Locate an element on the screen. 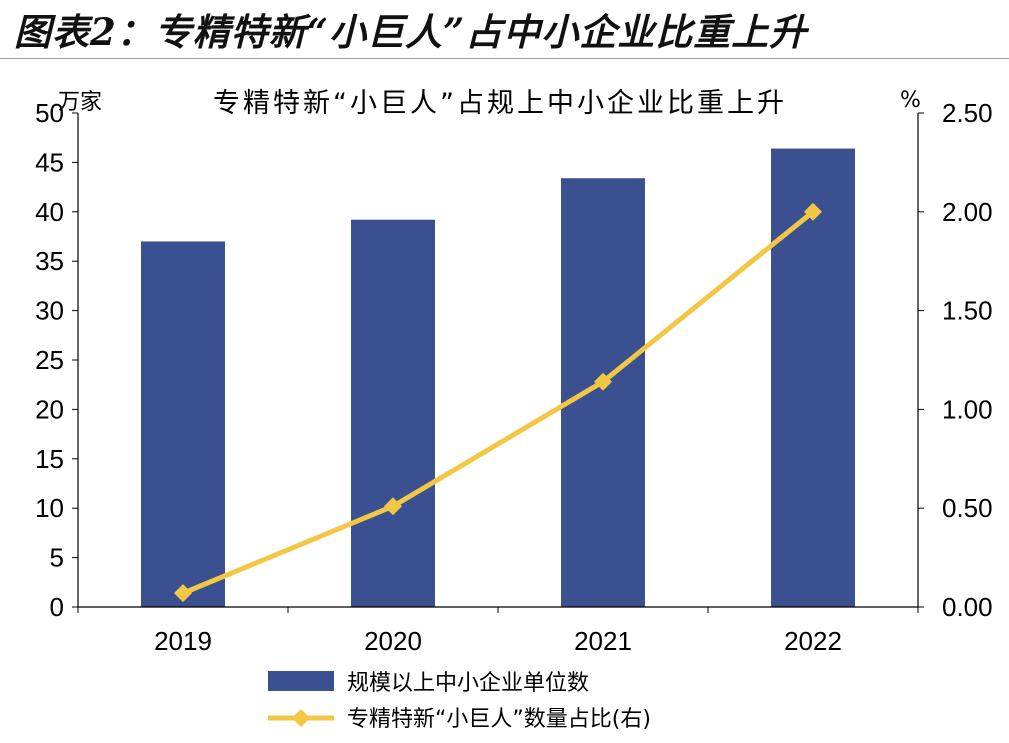 The width and height of the screenshot is (1009, 743). right-tick-label: 1.00 is located at coordinates (967, 409).